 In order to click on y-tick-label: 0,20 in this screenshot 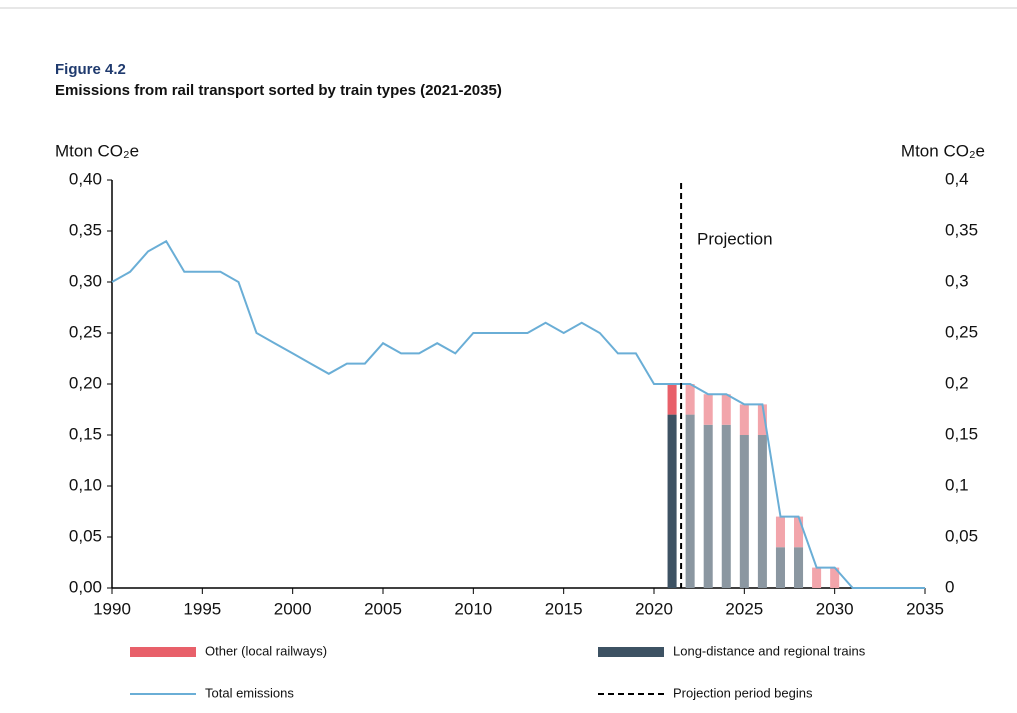, I will do `click(85, 382)`.